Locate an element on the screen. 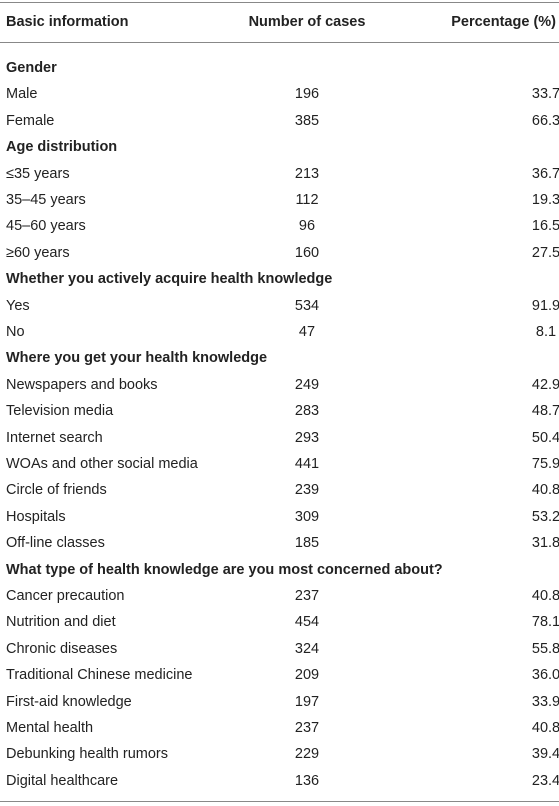  cell-value: 27.5 is located at coordinates (545, 252).